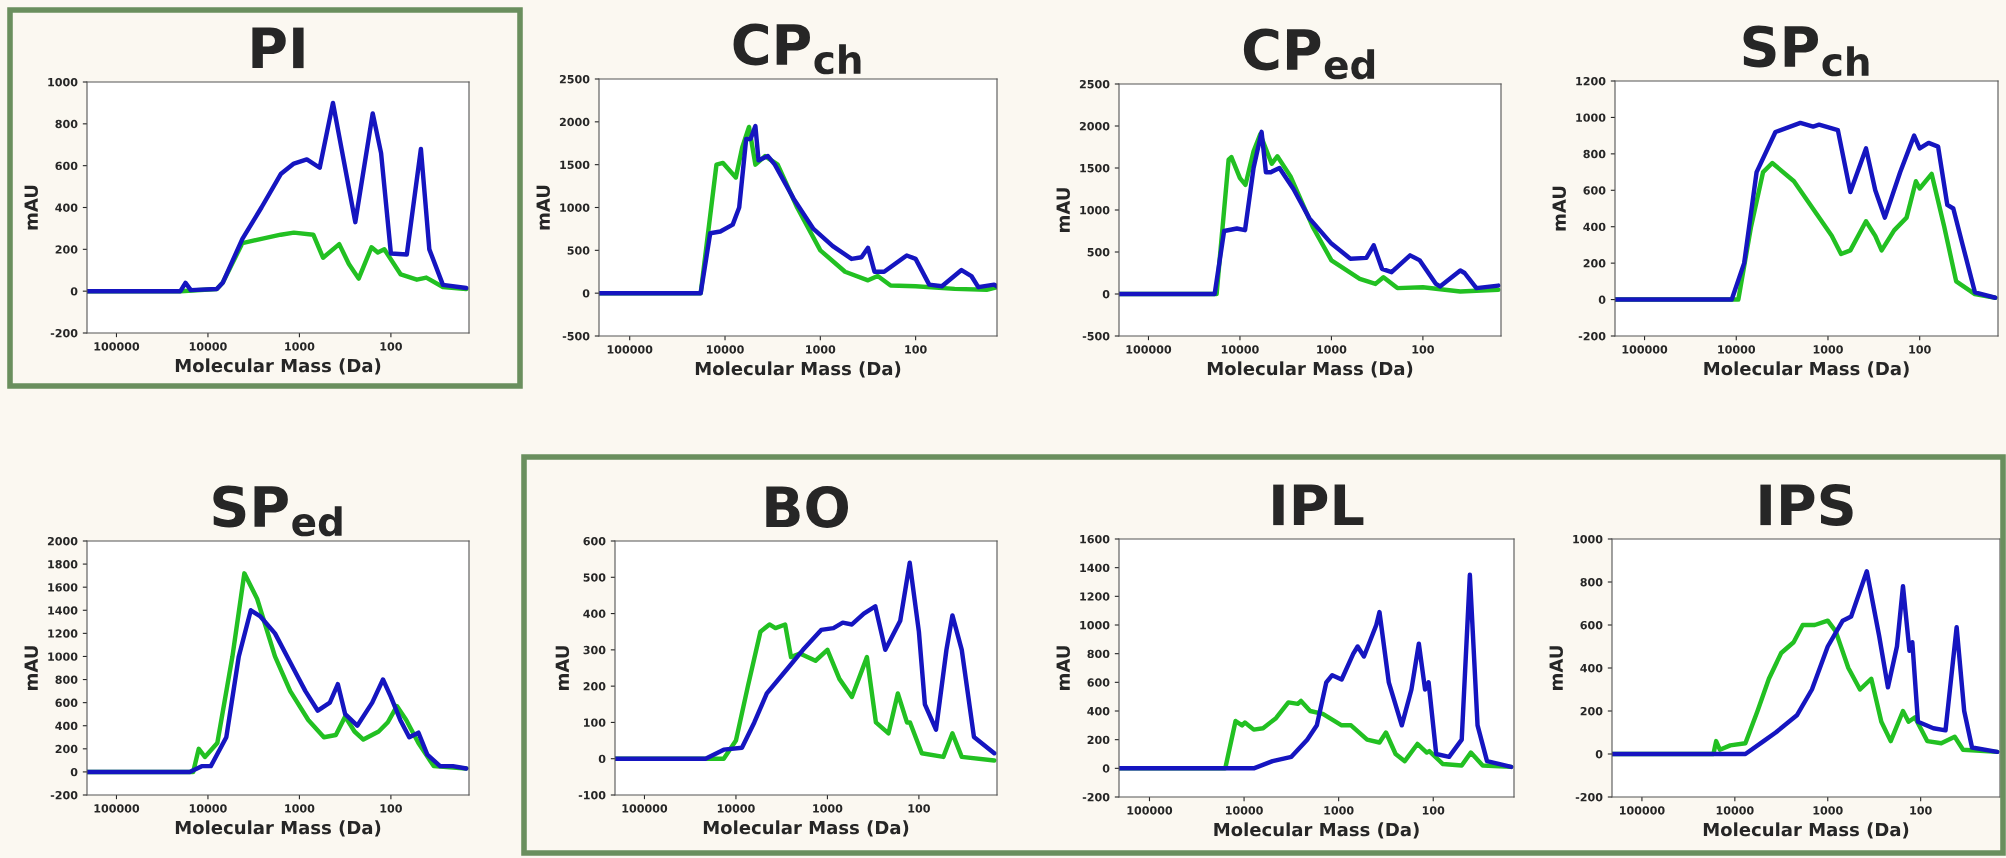 This screenshot has width=2006, height=858. Describe the element at coordinates (807, 506) in the screenshot. I see `chart-title: BO` at that location.